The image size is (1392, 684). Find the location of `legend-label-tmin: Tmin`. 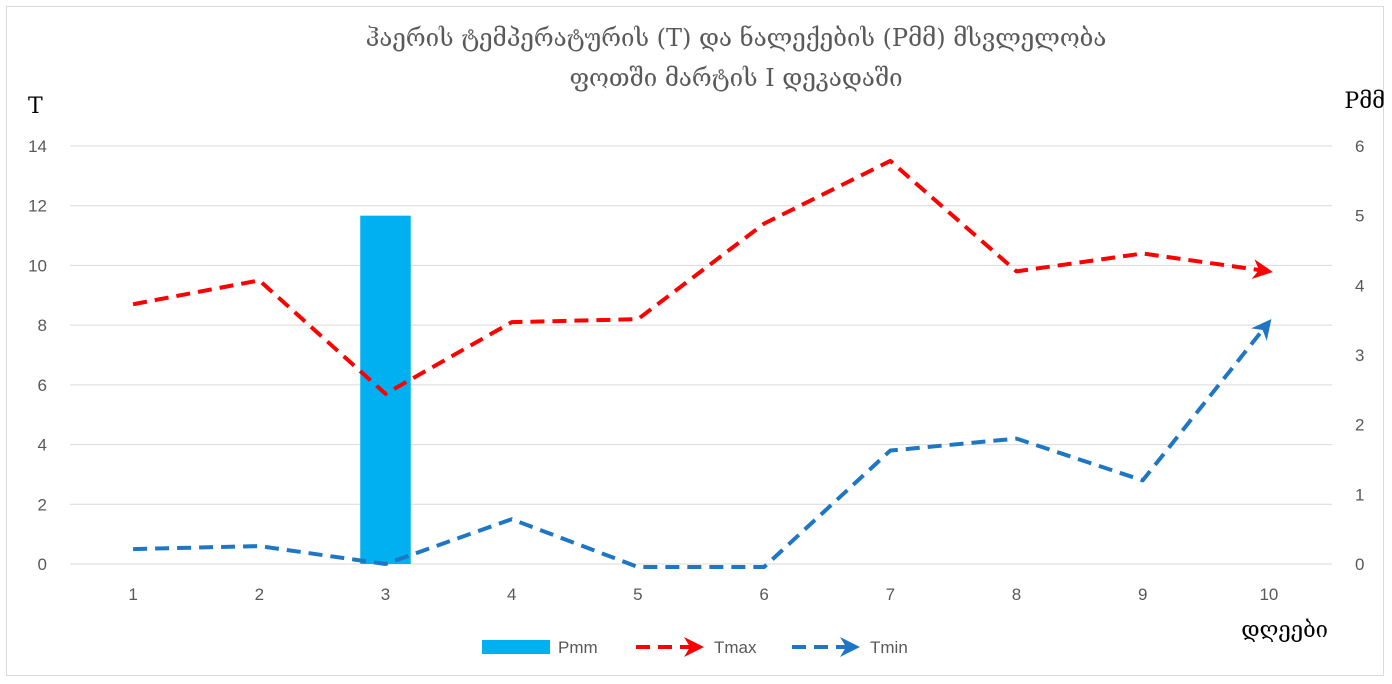

legend-label-tmin: Tmin is located at coordinates (889, 647).